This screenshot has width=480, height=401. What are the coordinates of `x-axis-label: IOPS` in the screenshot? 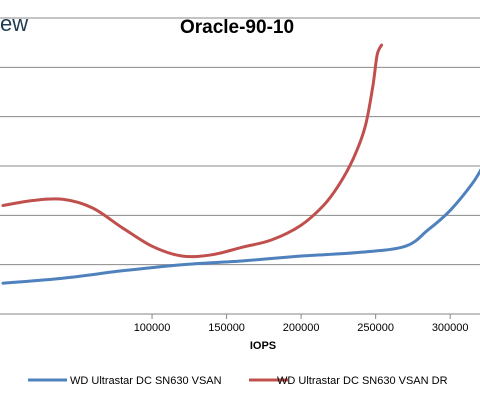 It's located at (263, 346).